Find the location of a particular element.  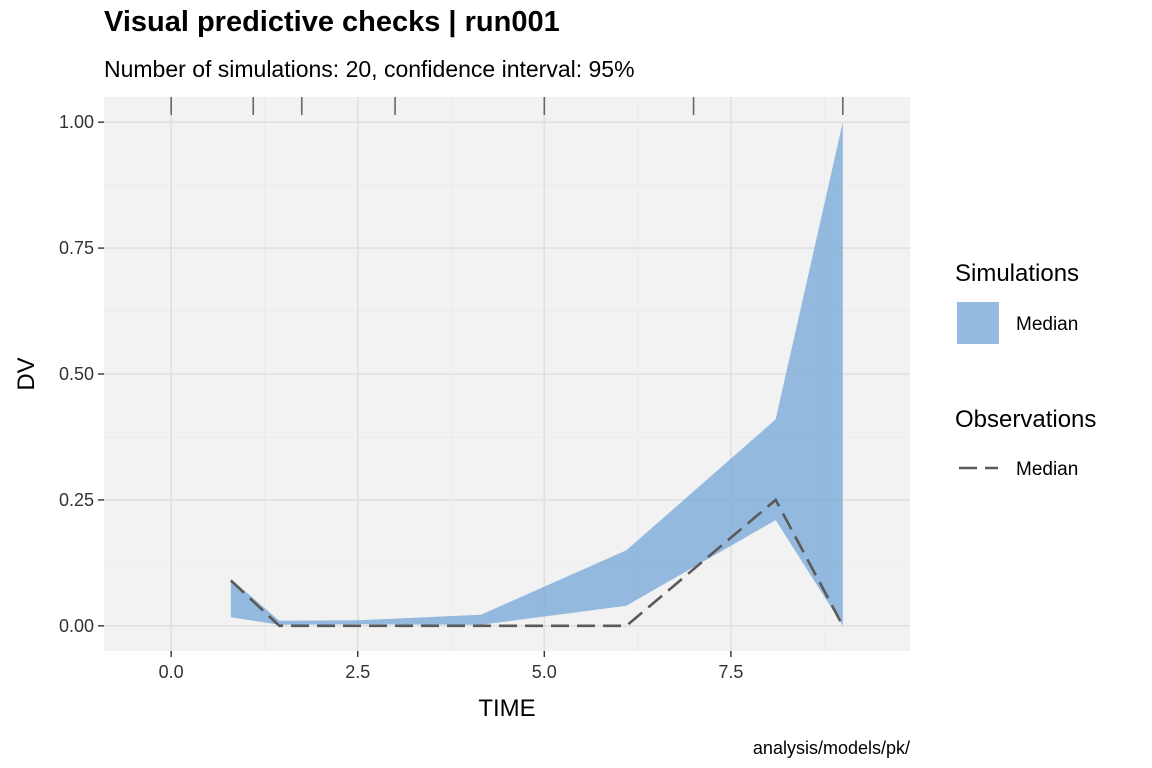

legend-key-band is located at coordinates (978, 323).